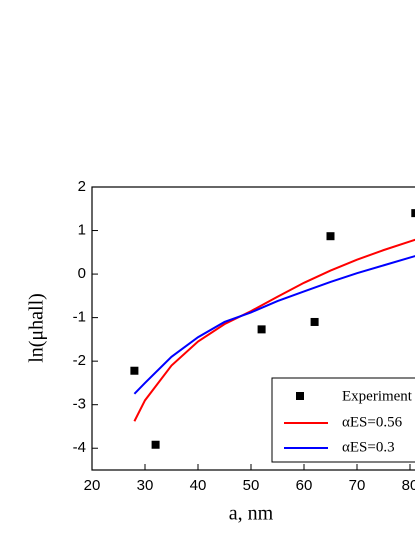 The width and height of the screenshot is (415, 537). I want to click on legend-label: αES=0.56, so click(372, 422).